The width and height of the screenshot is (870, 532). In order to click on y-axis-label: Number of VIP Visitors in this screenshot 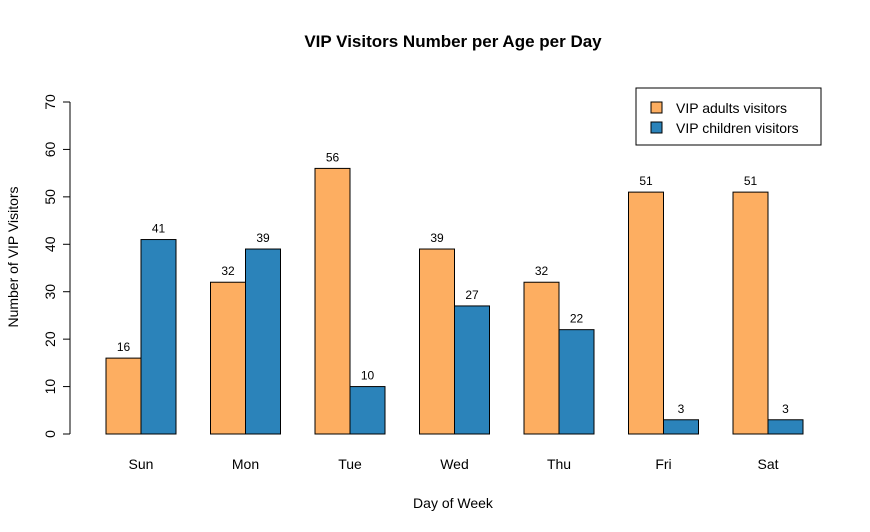, I will do `click(13, 256)`.